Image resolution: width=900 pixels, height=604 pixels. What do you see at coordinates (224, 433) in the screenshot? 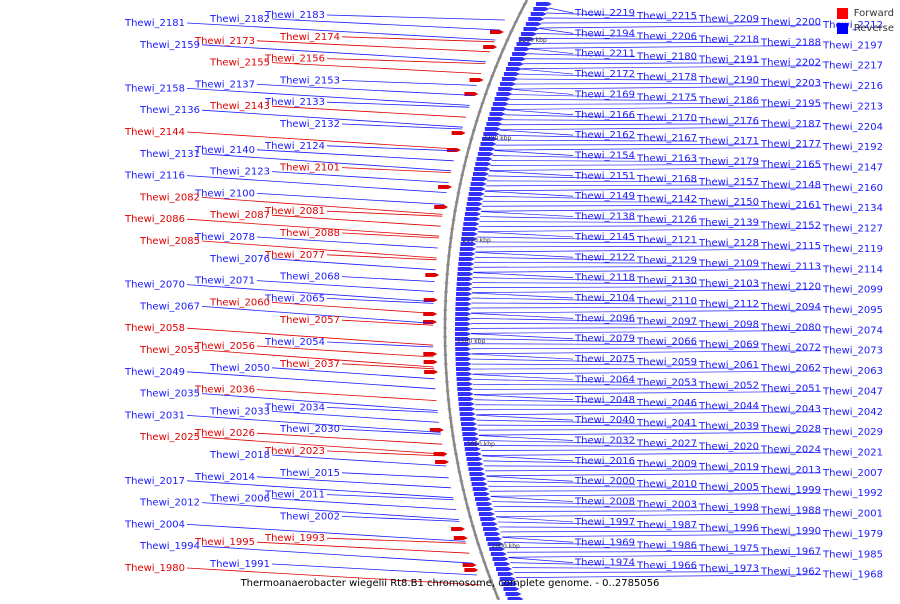
I see `gene-label: Thewi_2026` at bounding box center [224, 433].